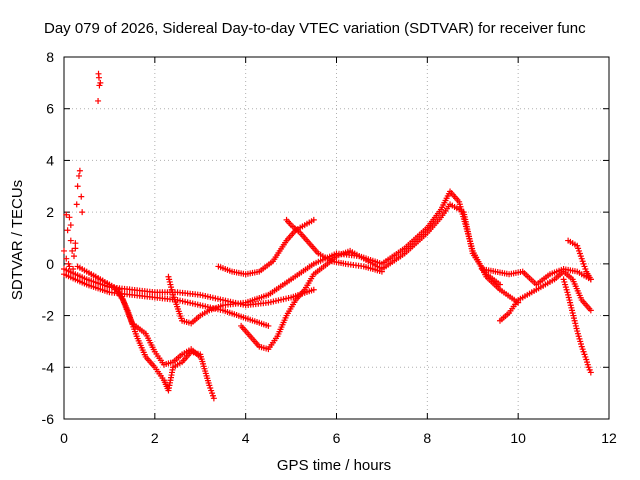 This screenshot has width=640, height=480. I want to click on y-tick-label: 6, so click(50, 109).